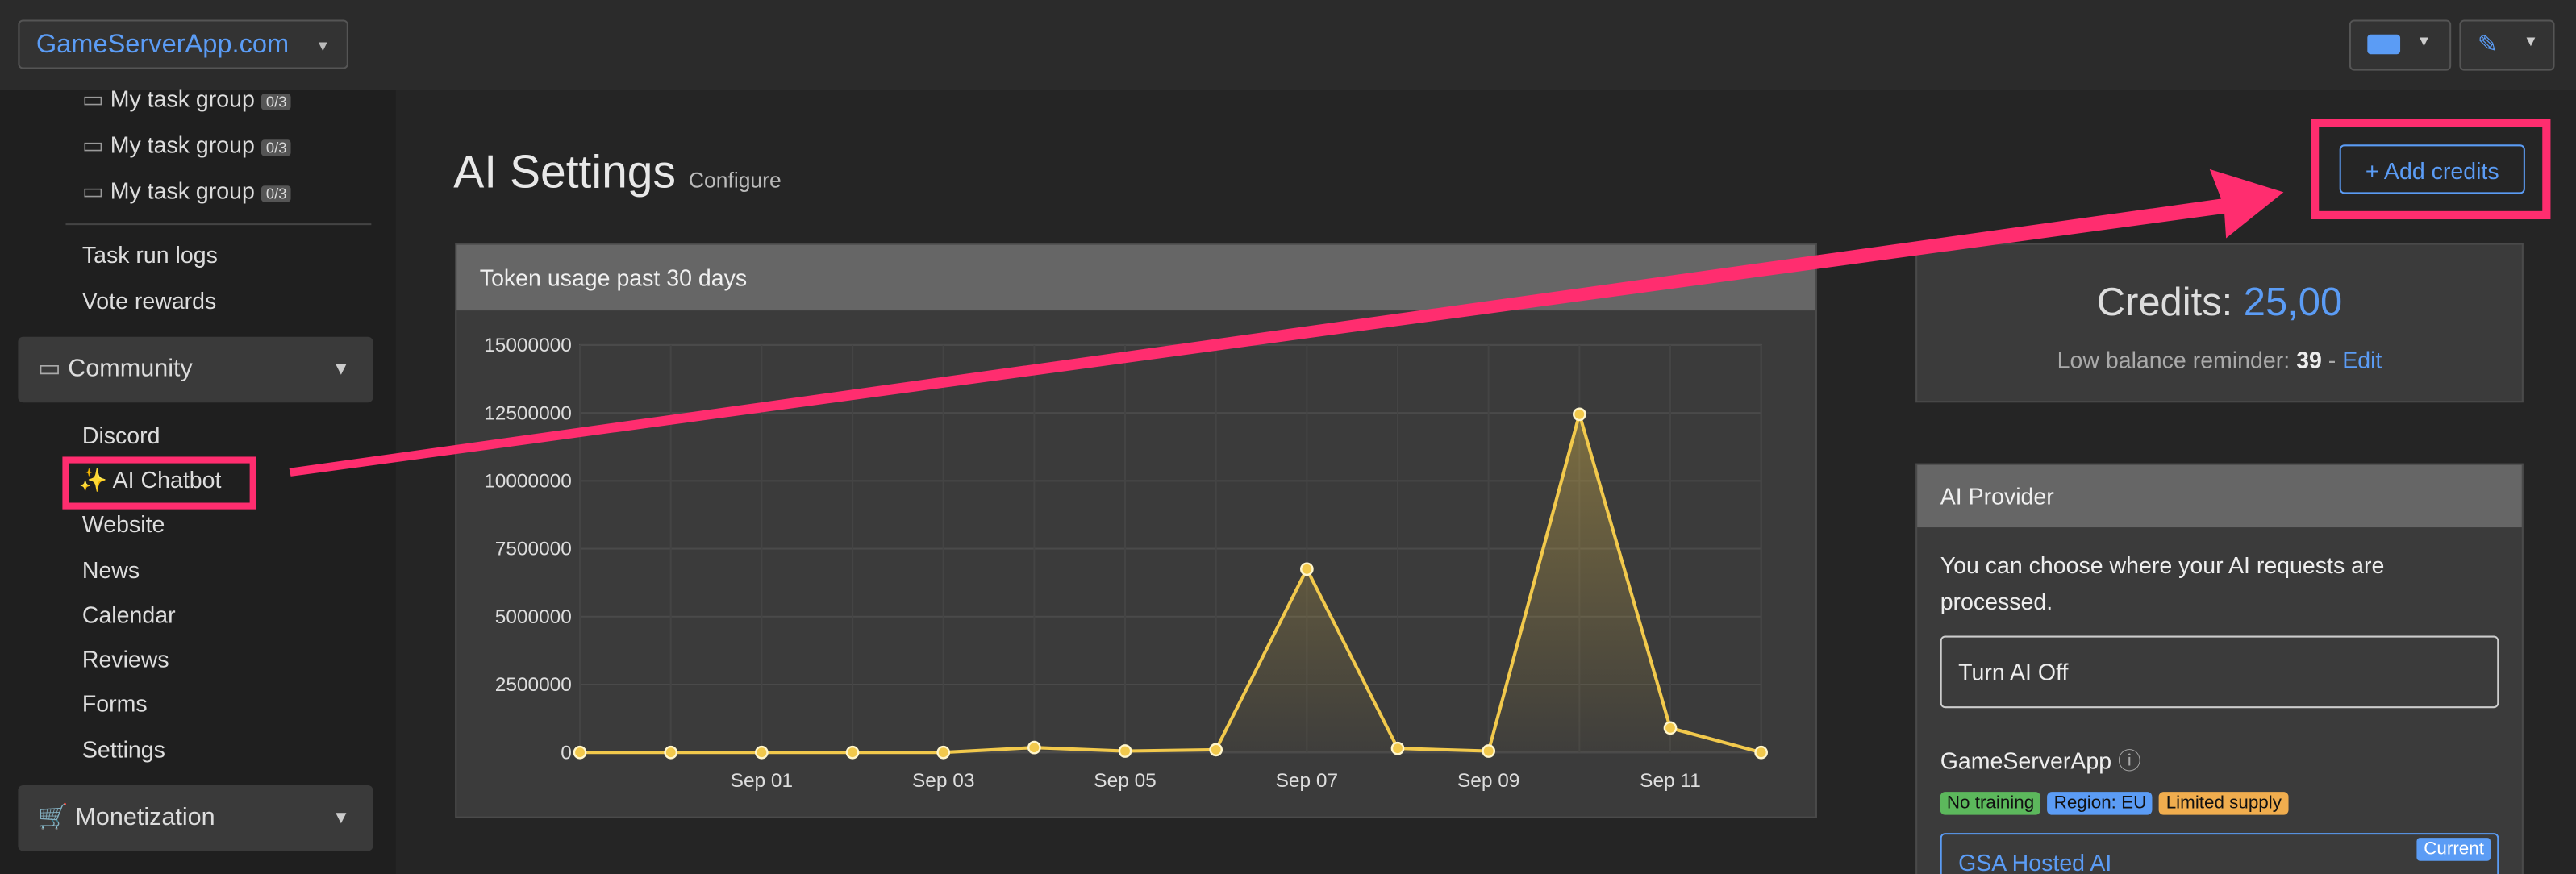 The height and width of the screenshot is (874, 2576). What do you see at coordinates (128, 614) in the screenshot?
I see `sidebar-link: Calendar` at bounding box center [128, 614].